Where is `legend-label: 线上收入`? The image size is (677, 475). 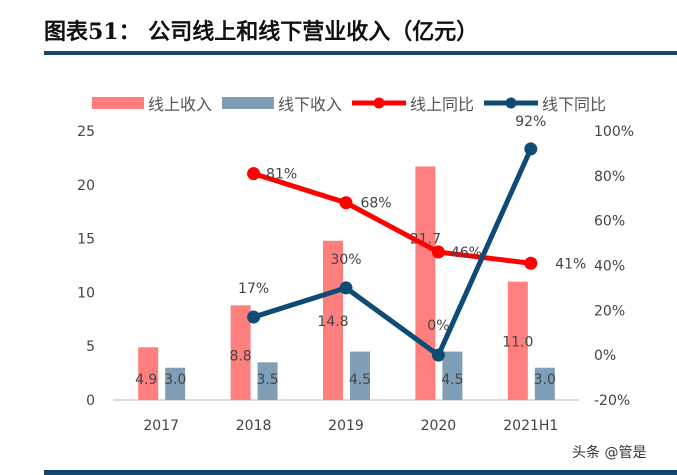 legend-label: 线上收入 is located at coordinates (180, 104).